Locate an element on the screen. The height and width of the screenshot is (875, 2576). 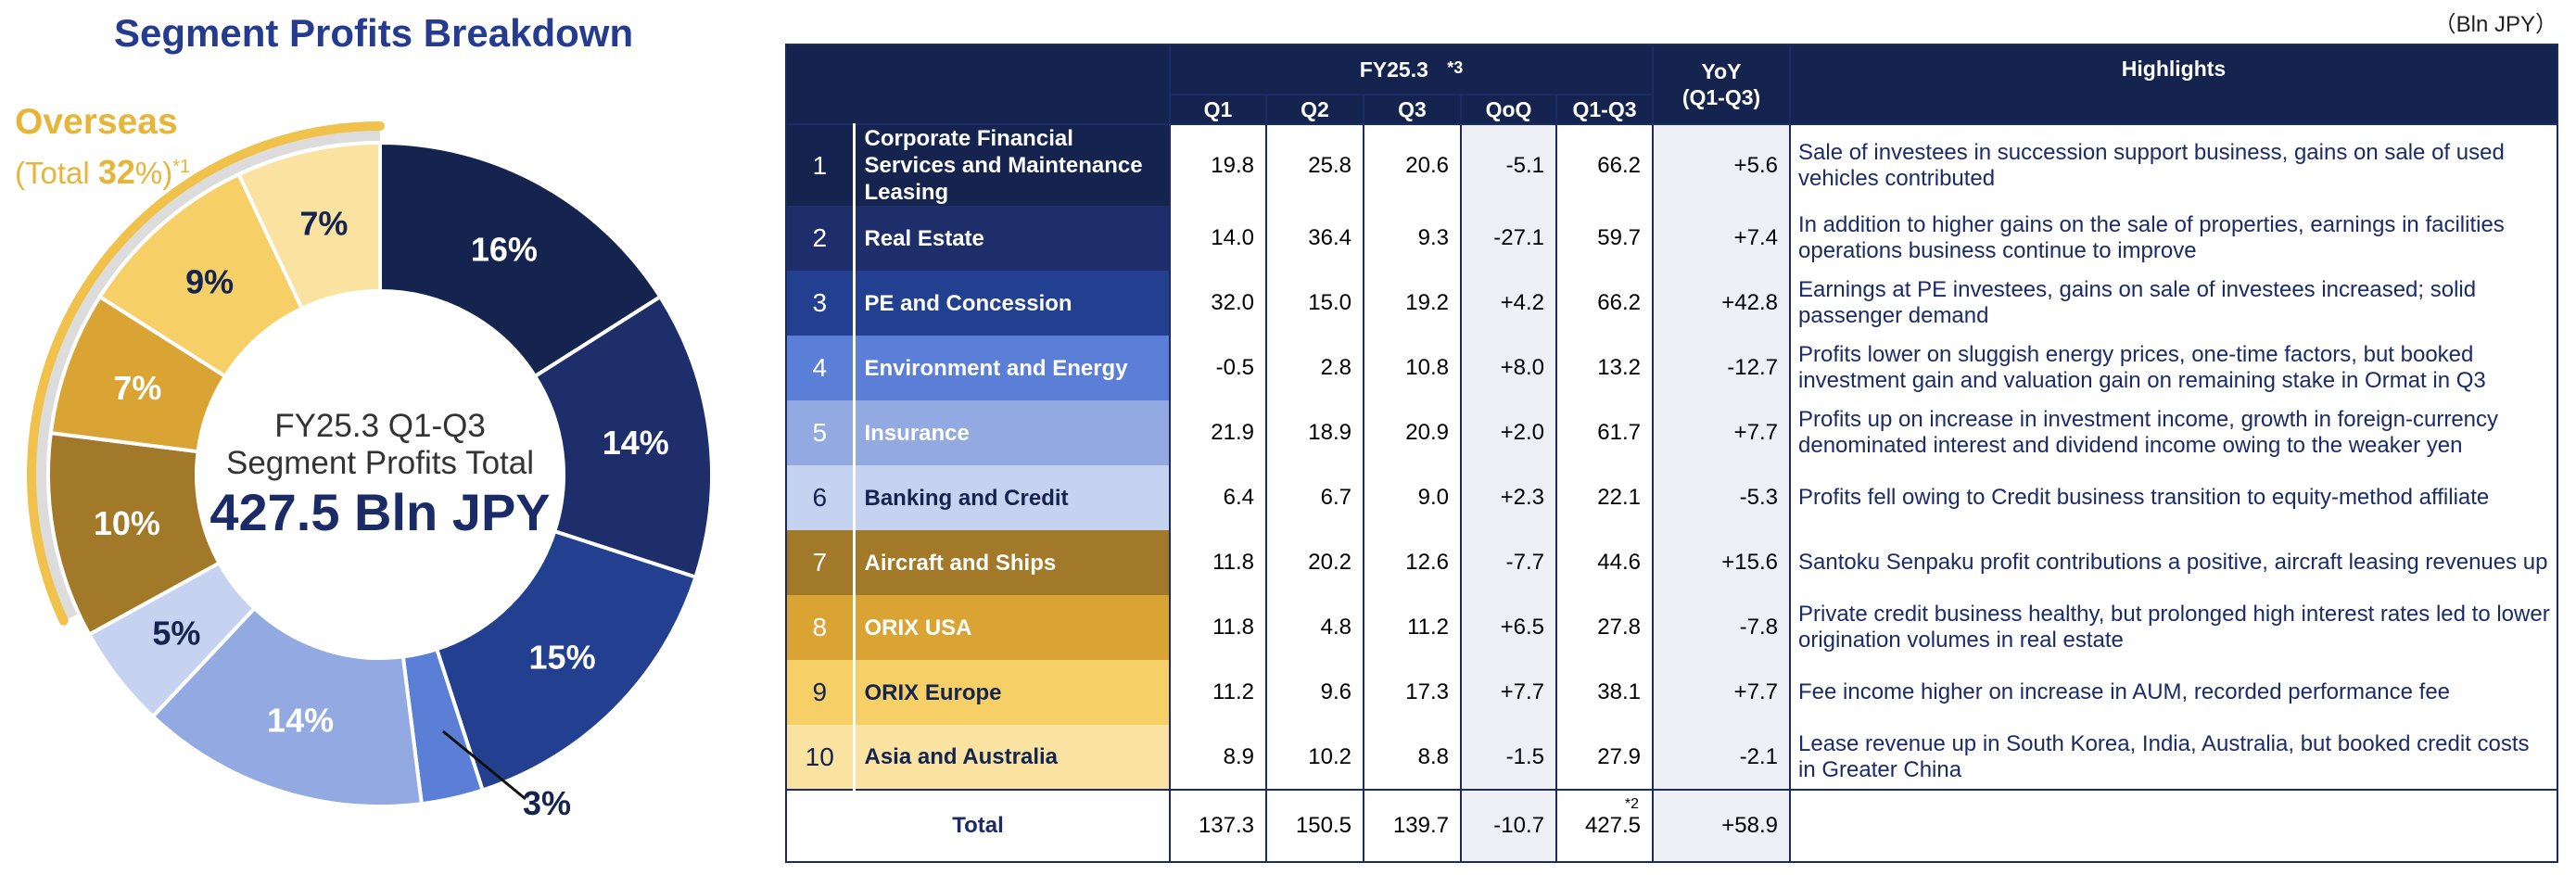
overseas-total-prefix: (Total is located at coordinates (57, 173).